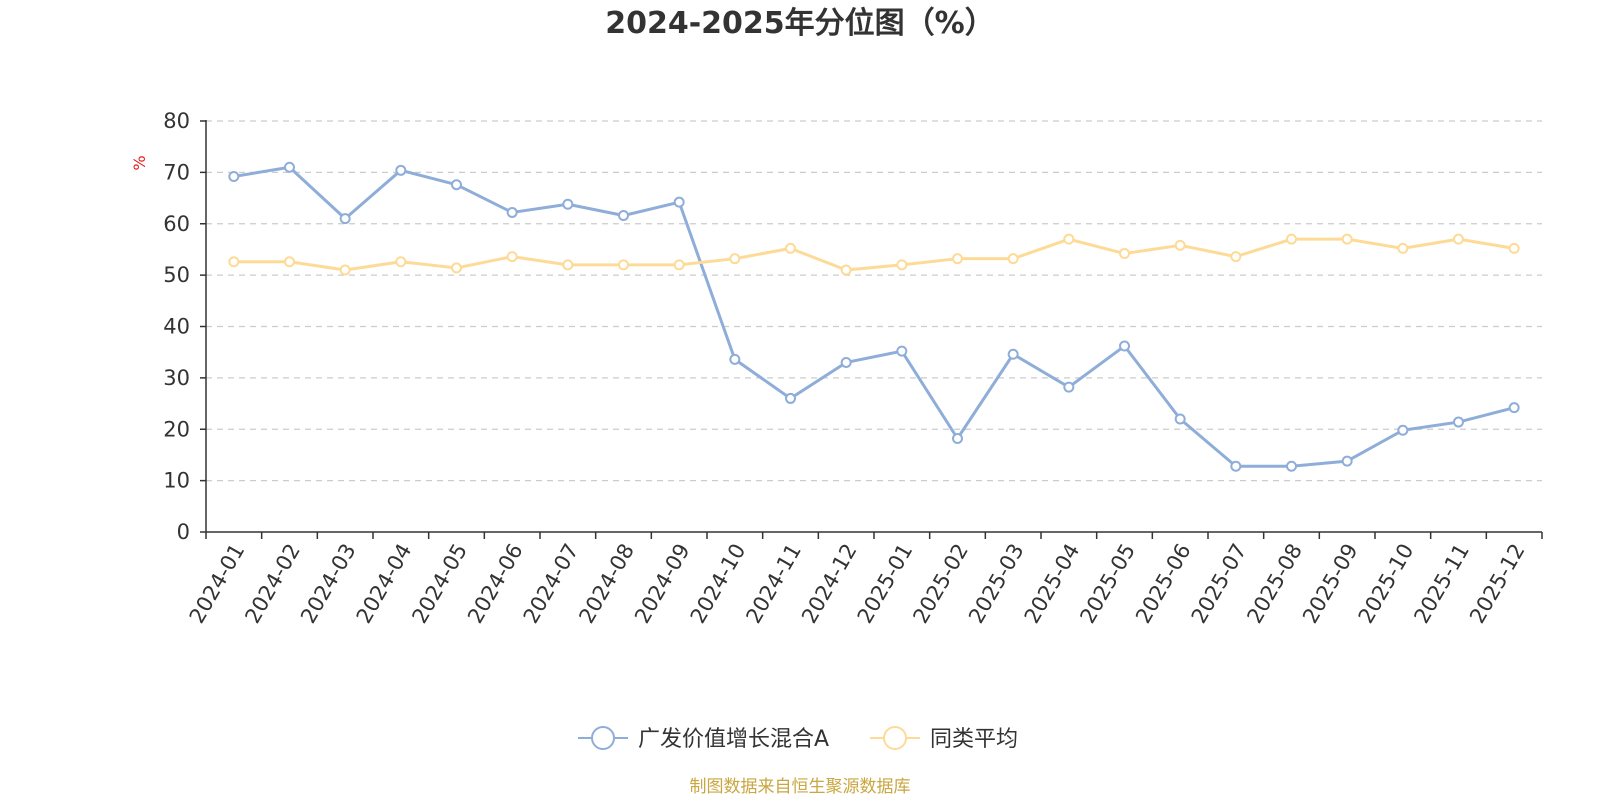 This screenshot has height=800, width=1600. I want to click on legend: 广发价值增长混合A 同类平均, so click(798, 739).